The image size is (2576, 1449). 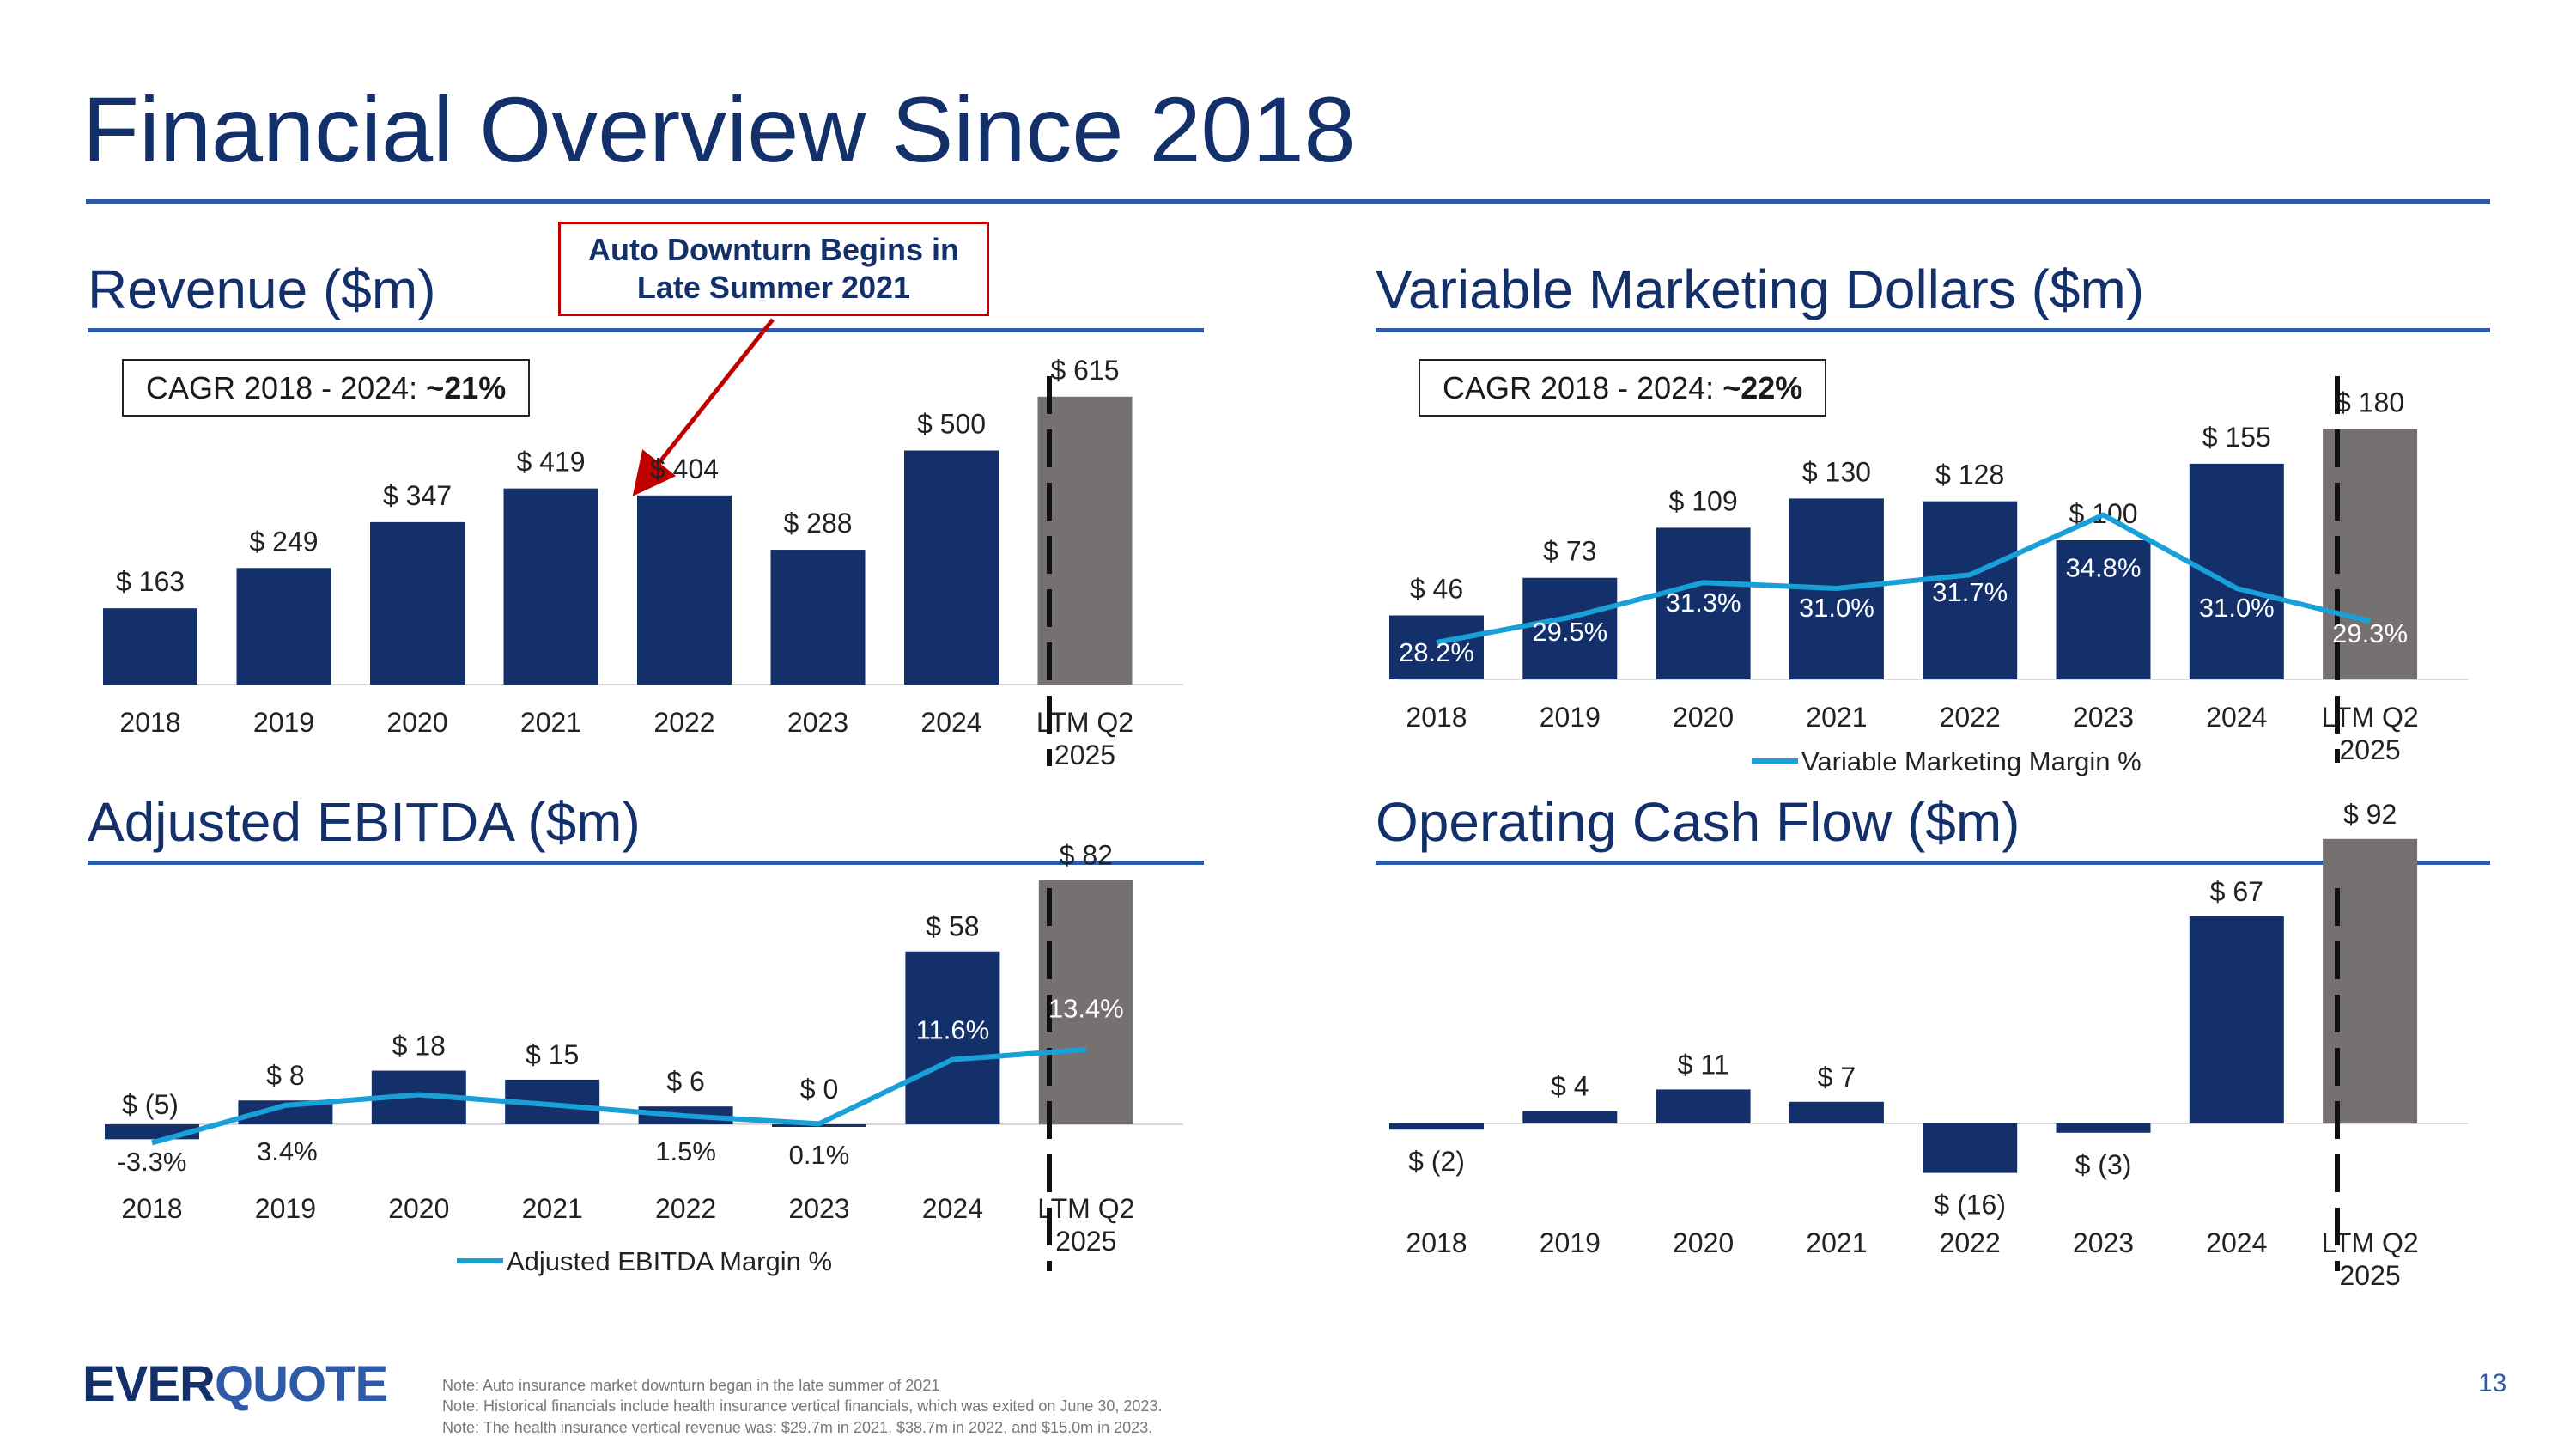 What do you see at coordinates (1086, 854) in the screenshot?
I see `ebitda-value-label-7: $ 82` at bounding box center [1086, 854].